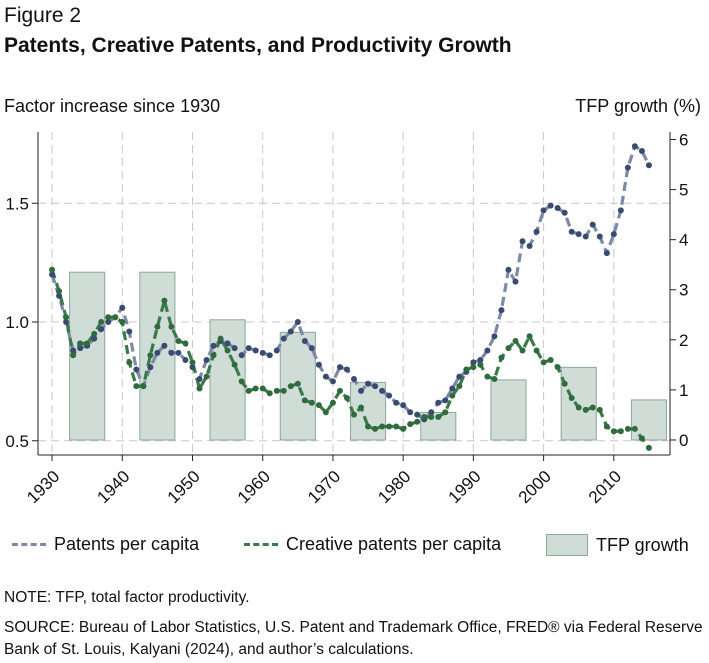  Describe the element at coordinates (261, 544) in the screenshot. I see `legend-swatch-creative` at that location.